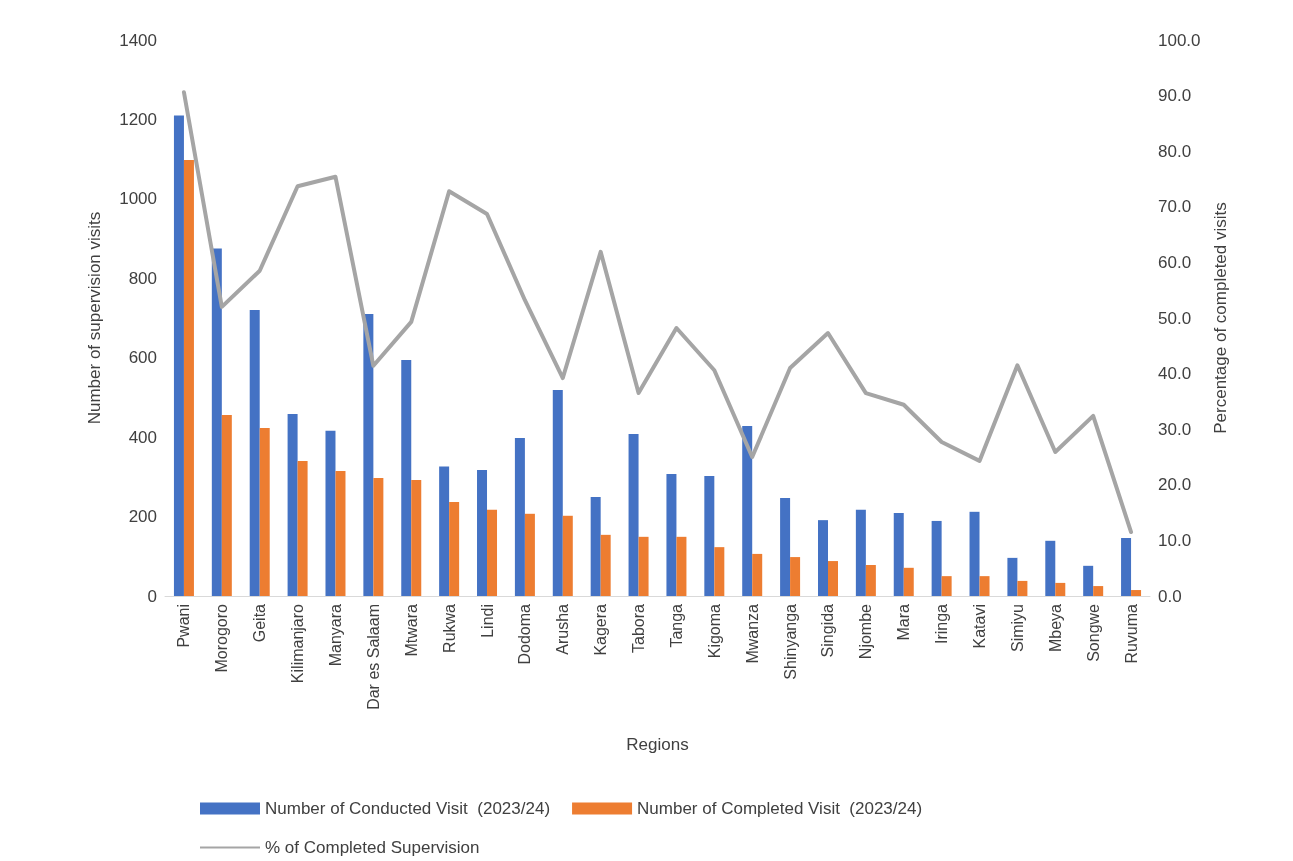  Describe the element at coordinates (1179, 40) in the screenshot. I see `y2-tick-label: 100.0` at that location.